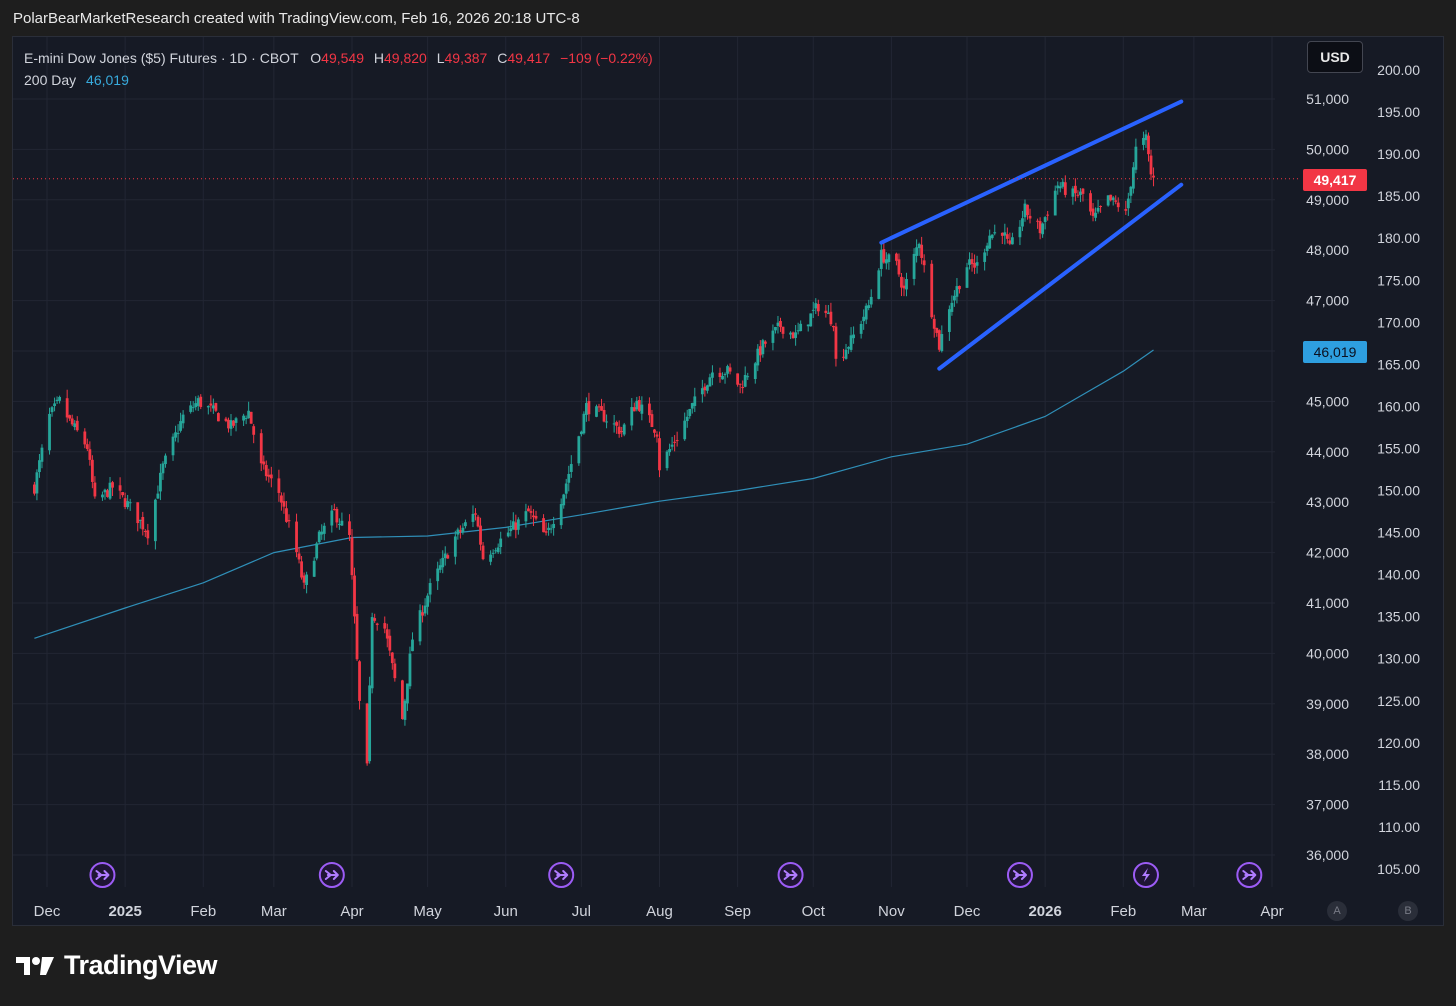  What do you see at coordinates (891, 911) in the screenshot?
I see `time-tick-label: Nov` at bounding box center [891, 911].